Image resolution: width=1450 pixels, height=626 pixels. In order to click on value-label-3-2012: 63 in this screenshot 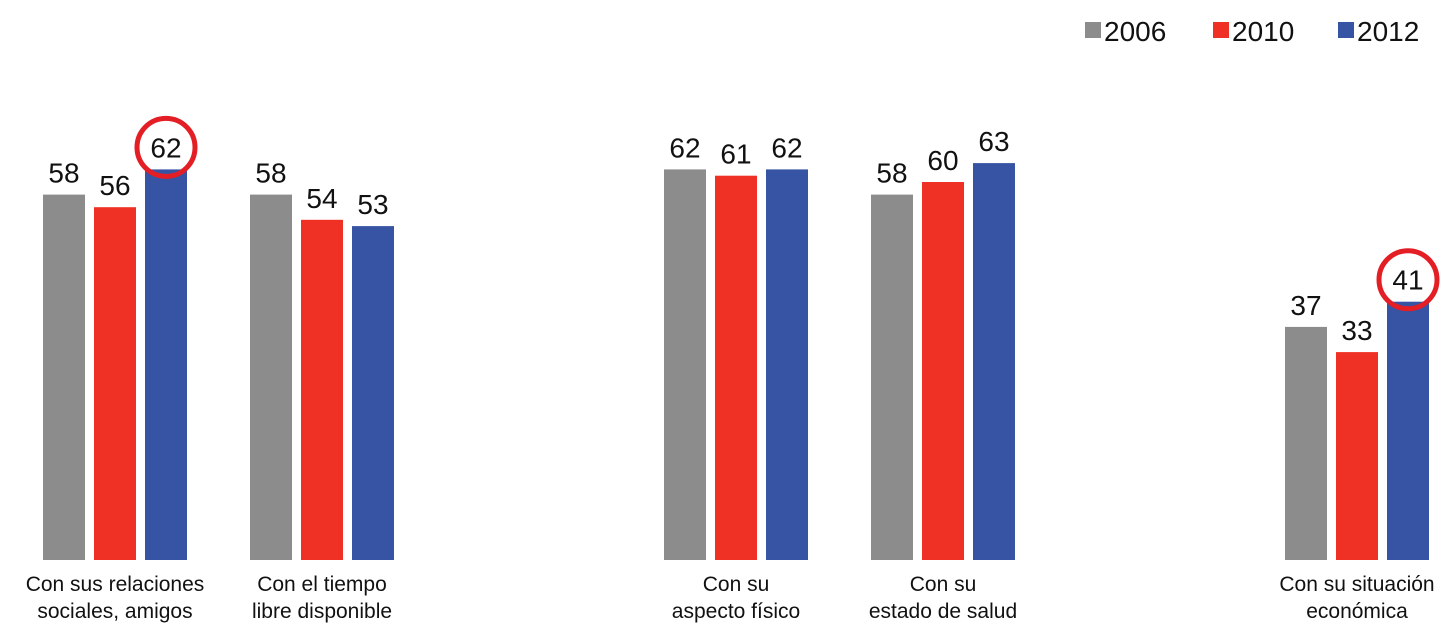, I will do `click(993, 141)`.